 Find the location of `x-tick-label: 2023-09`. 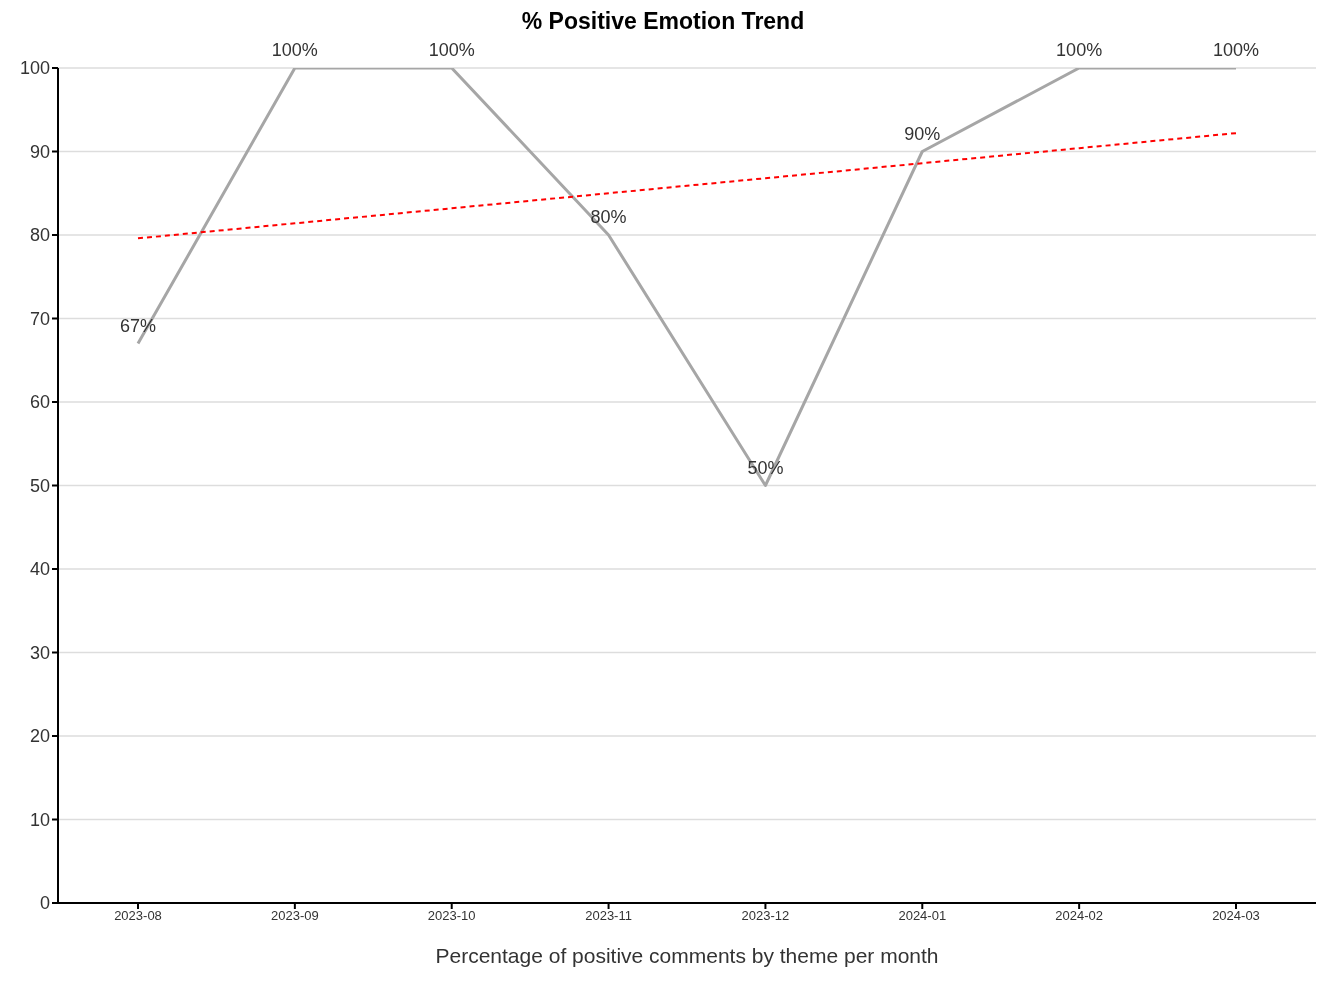

x-tick-label: 2023-09 is located at coordinates (295, 916).